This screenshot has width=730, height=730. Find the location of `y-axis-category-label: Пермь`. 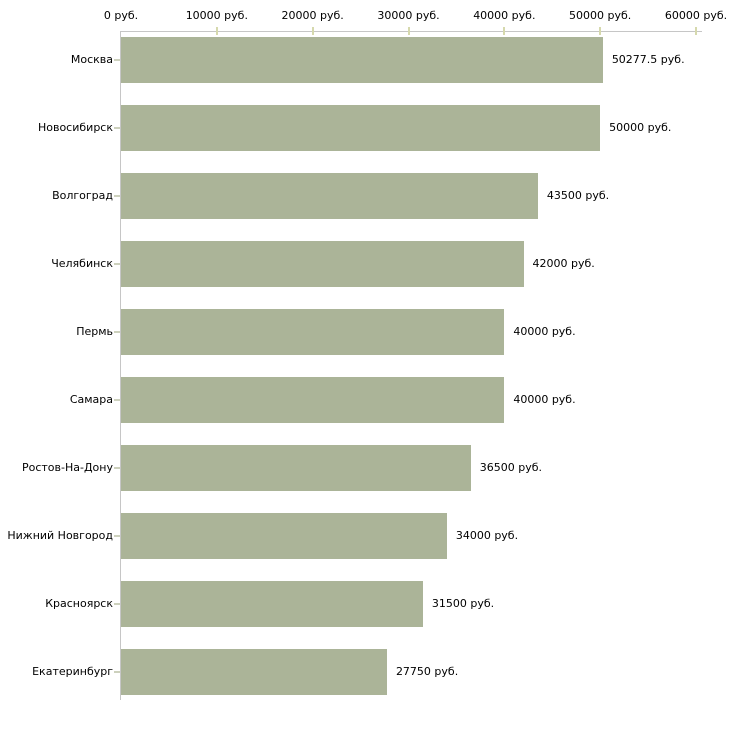

y-axis-category-label: Пермь is located at coordinates (94, 331).